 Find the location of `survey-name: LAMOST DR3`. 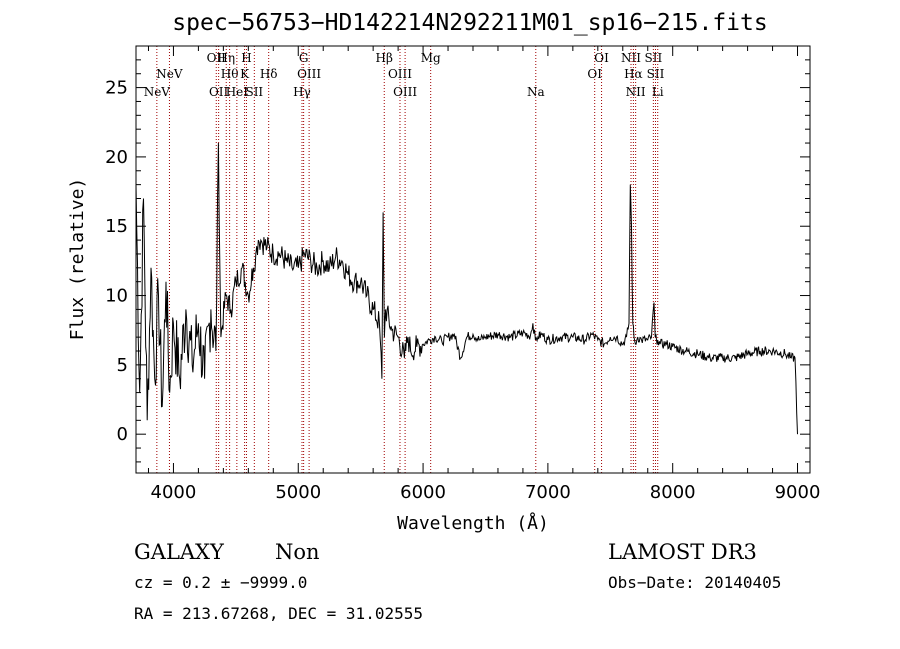

survey-name: LAMOST DR3 is located at coordinates (682, 552).